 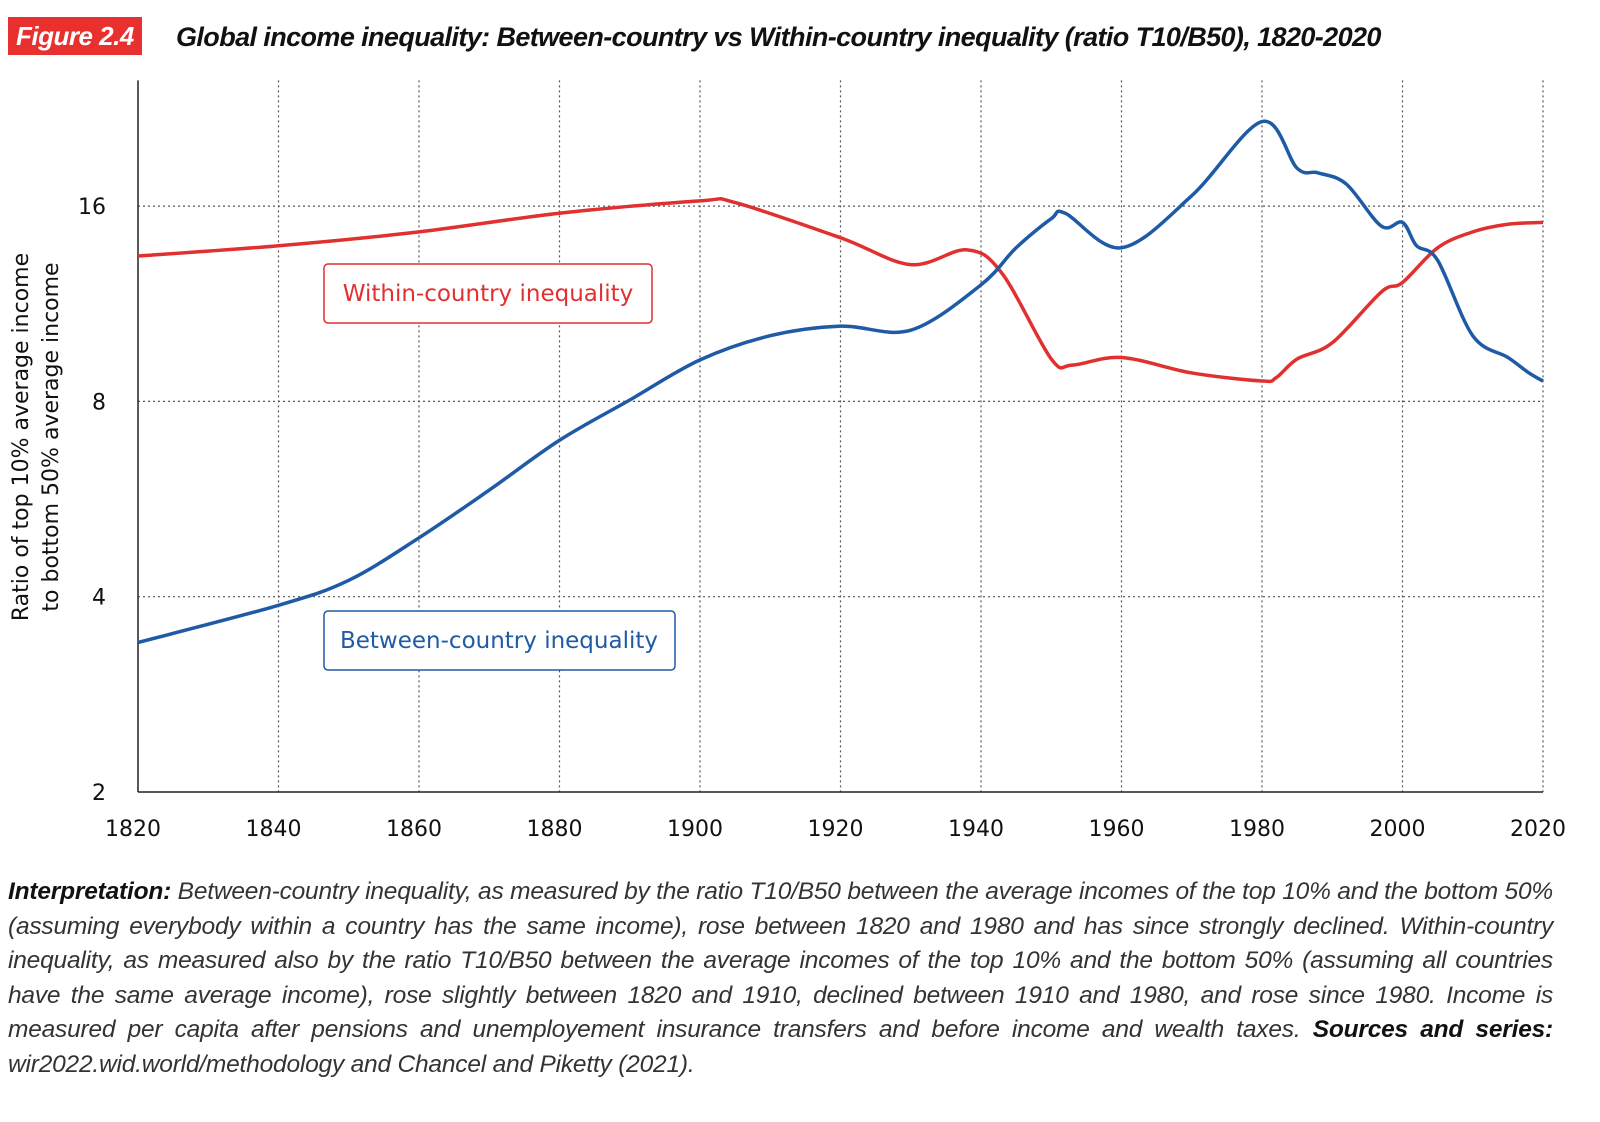 What do you see at coordinates (1257, 829) in the screenshot?
I see `x-tick-label: 1980` at bounding box center [1257, 829].